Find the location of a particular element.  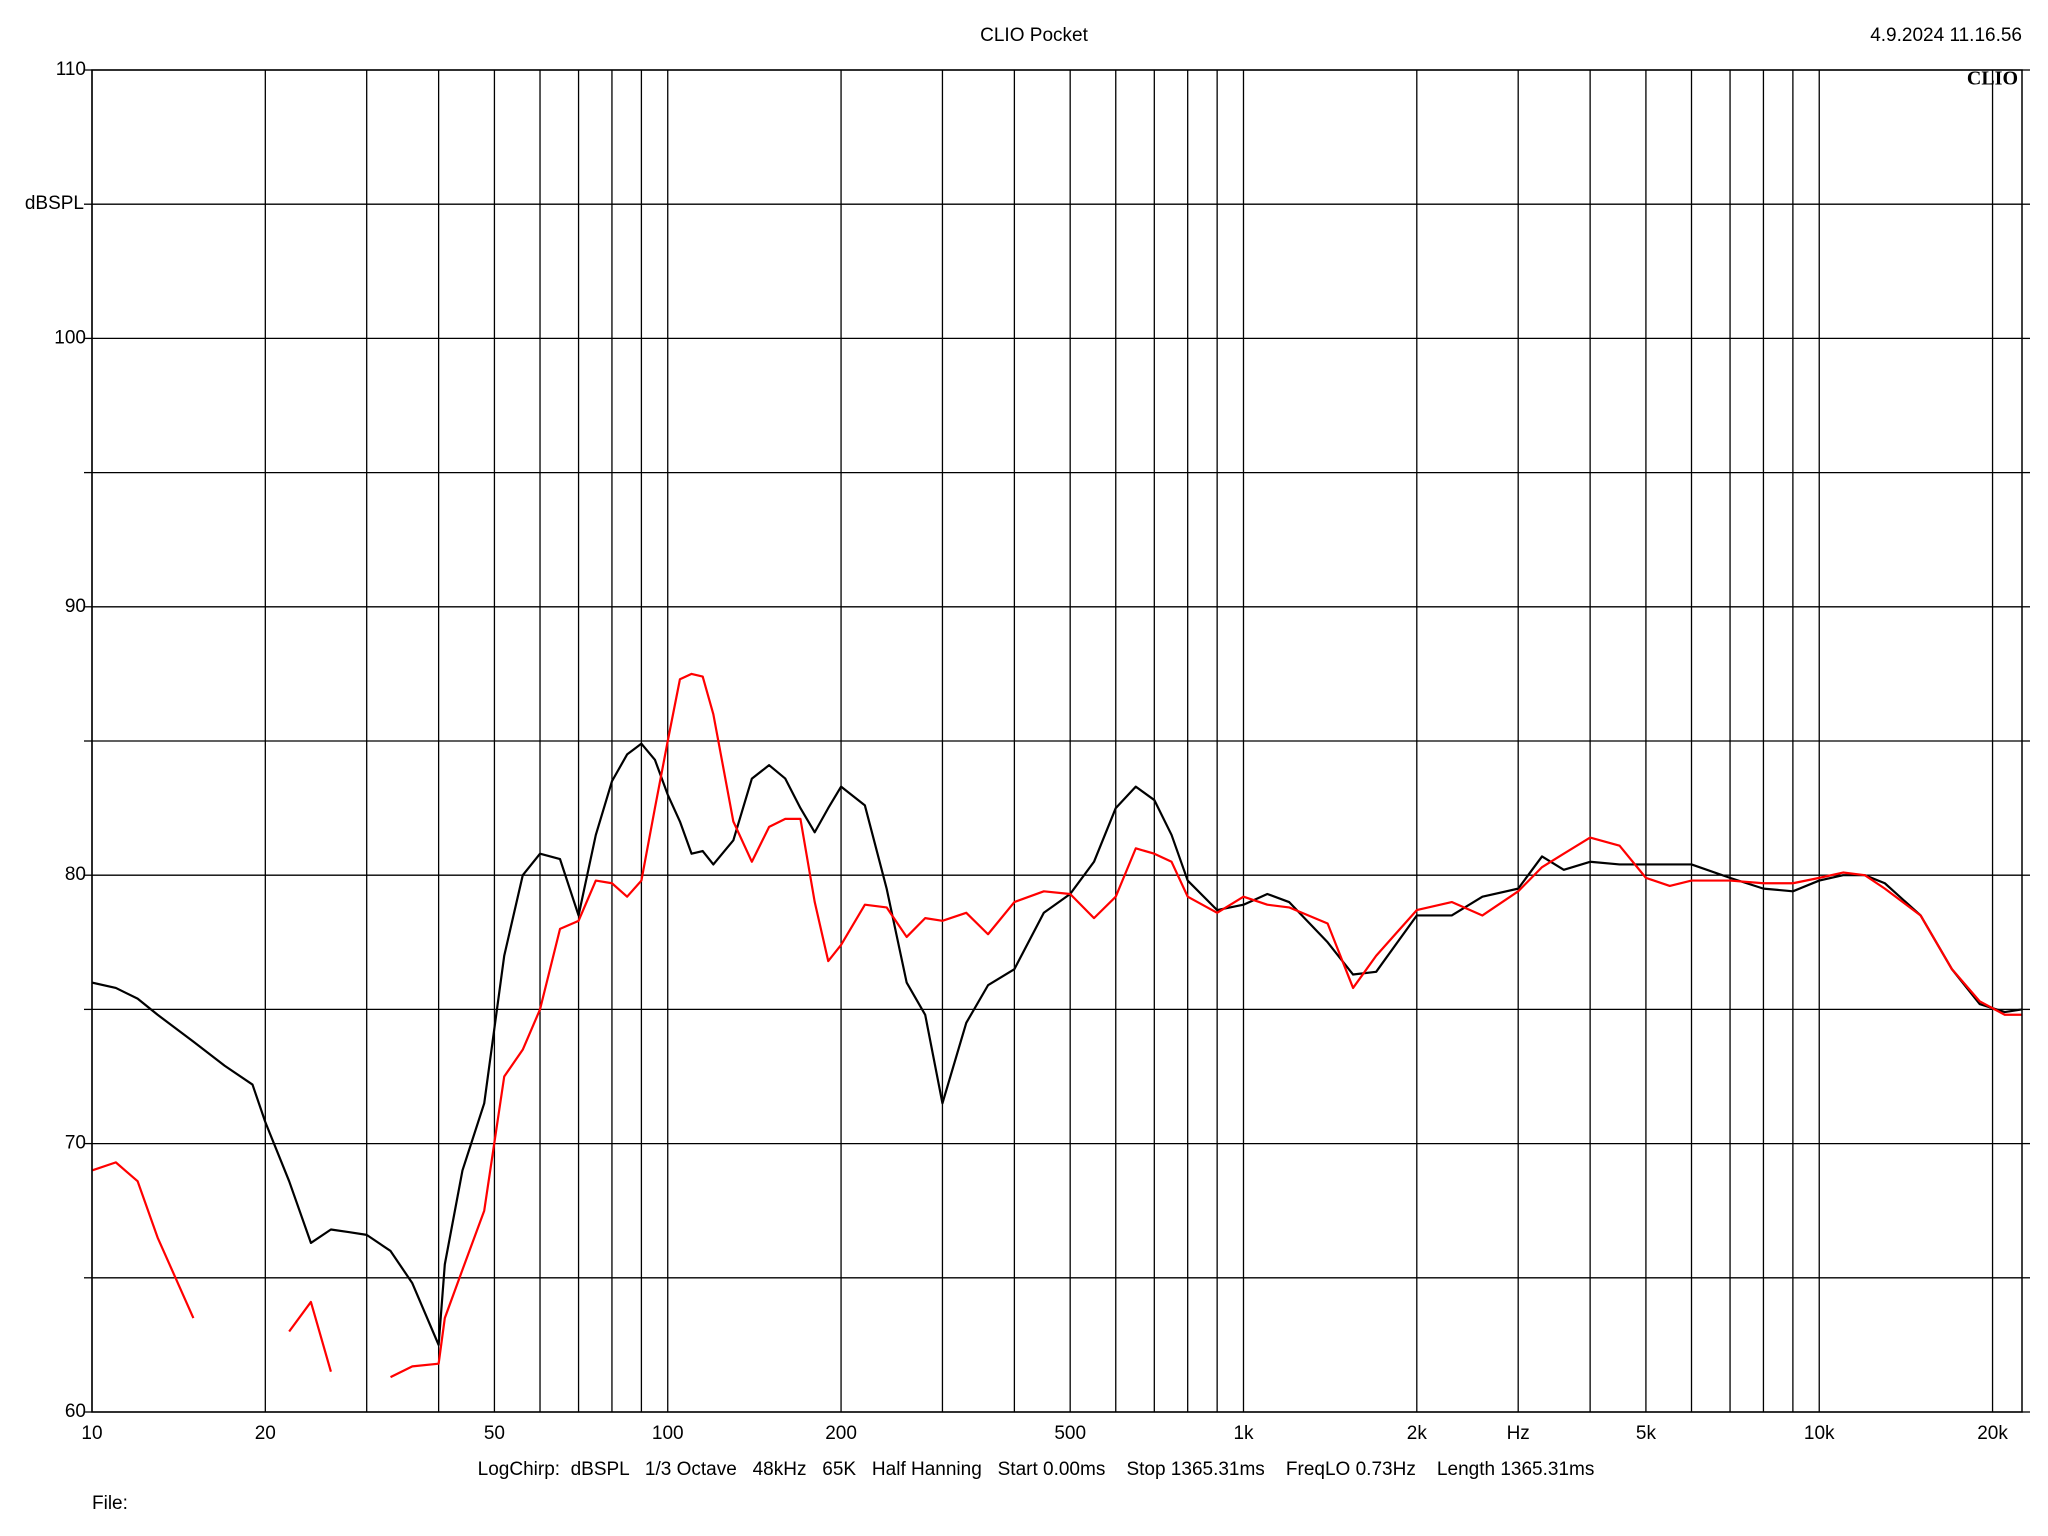

y-tick-label: 70 is located at coordinates (75, 1143).